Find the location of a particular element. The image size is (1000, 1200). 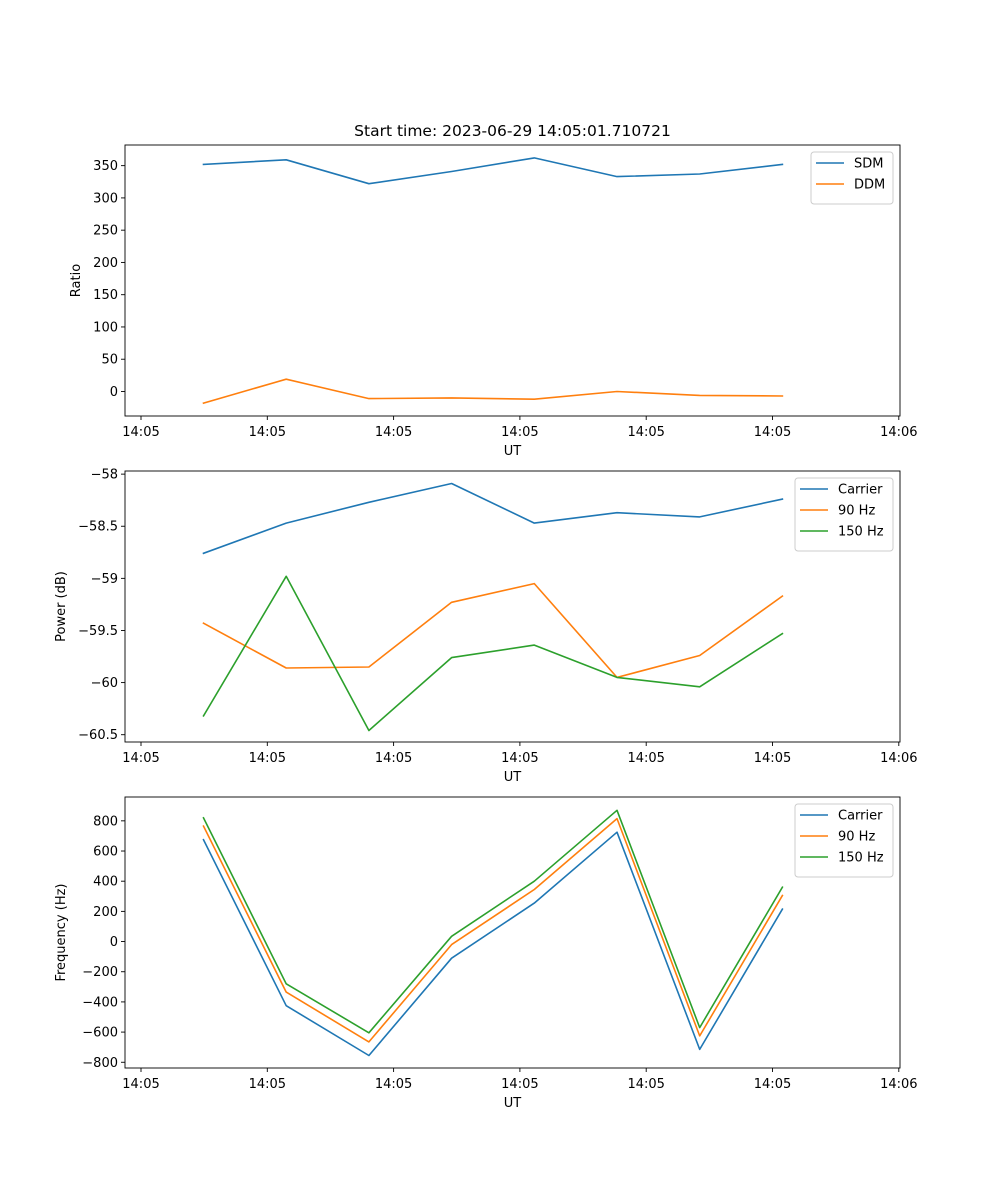

y-tick-label: −200 is located at coordinates (100, 972).